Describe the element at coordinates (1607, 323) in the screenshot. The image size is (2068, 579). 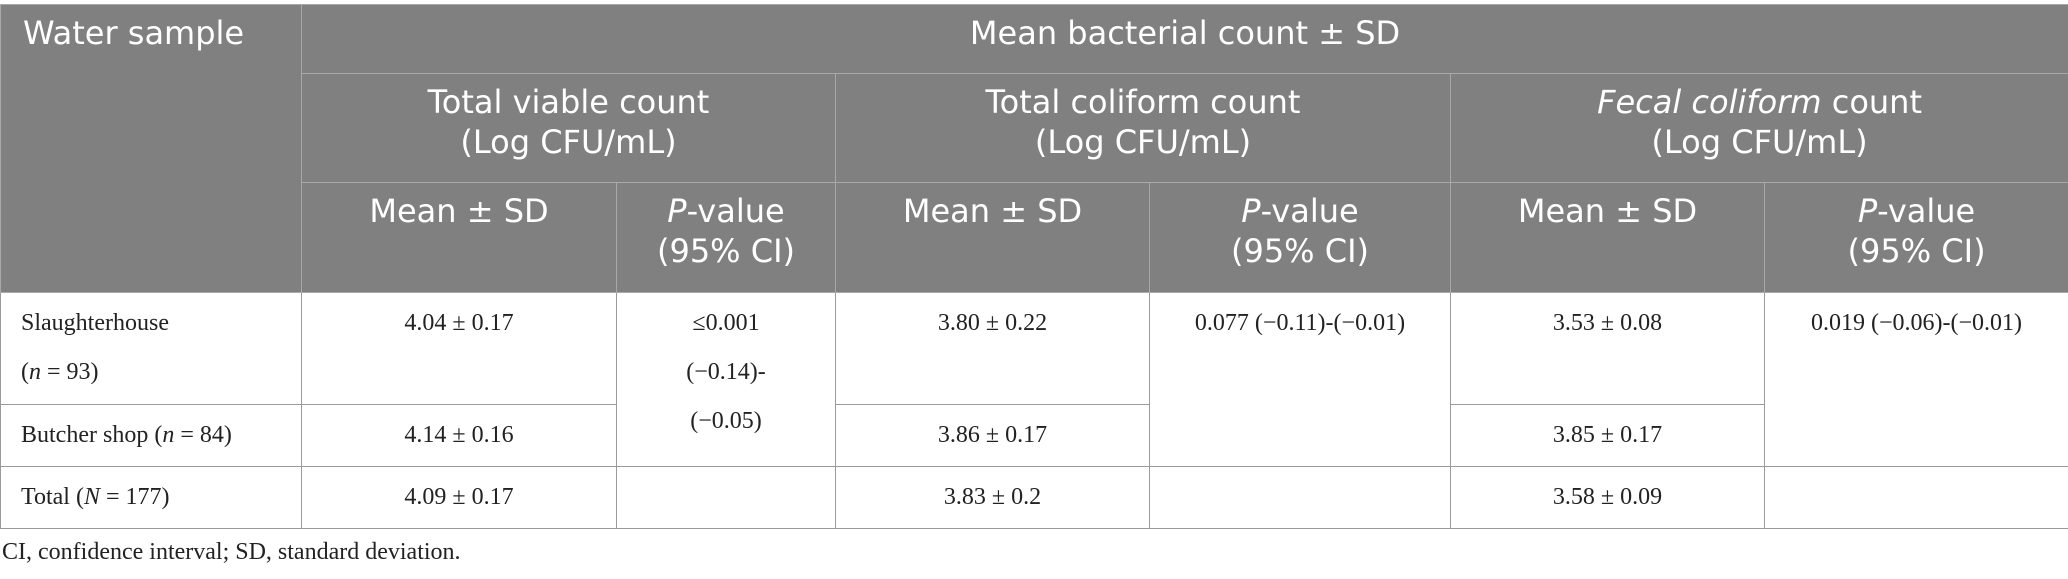
I see `cell-text: 3.53 ± 0.08` at that location.